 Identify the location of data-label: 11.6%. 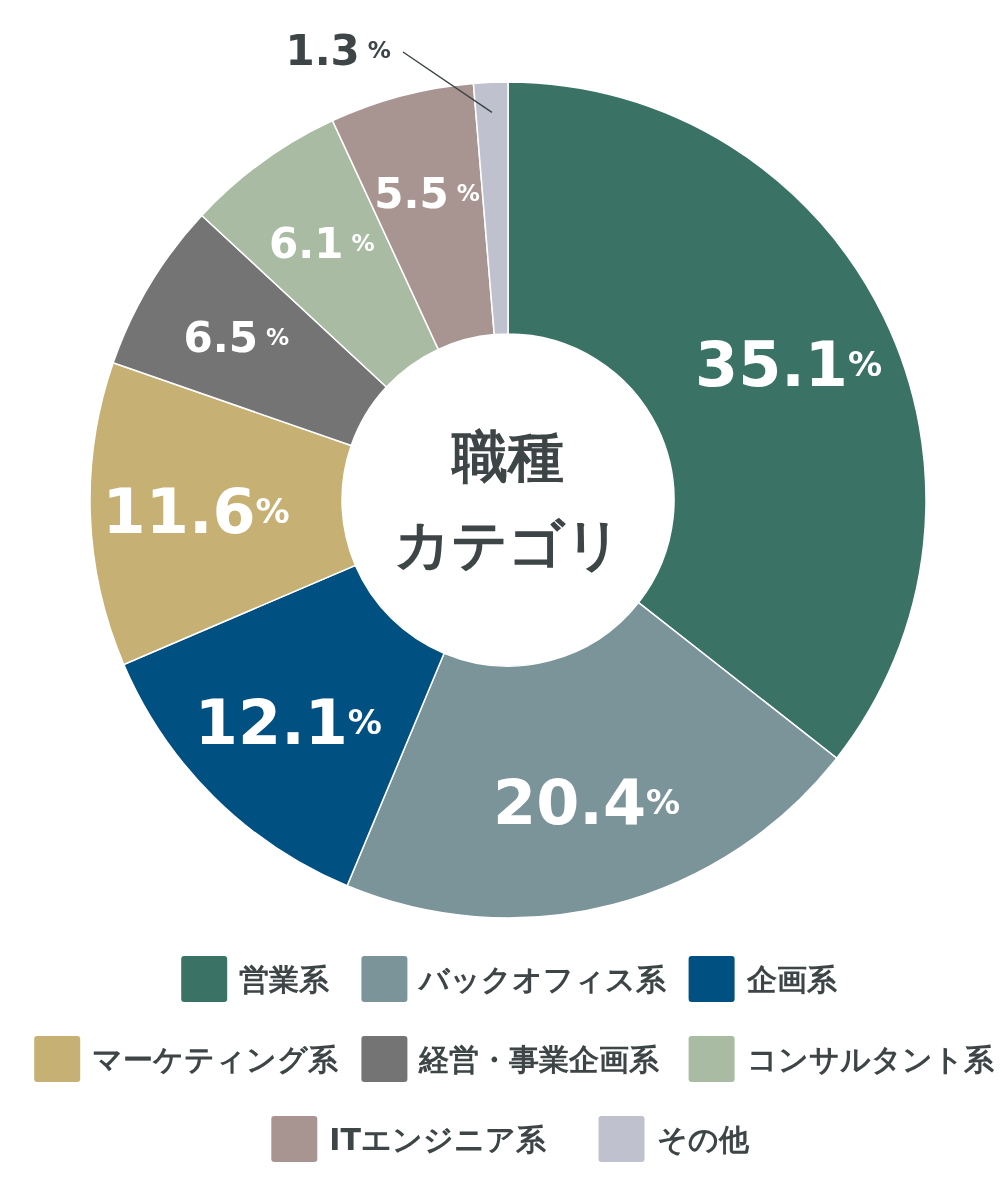
(196, 511).